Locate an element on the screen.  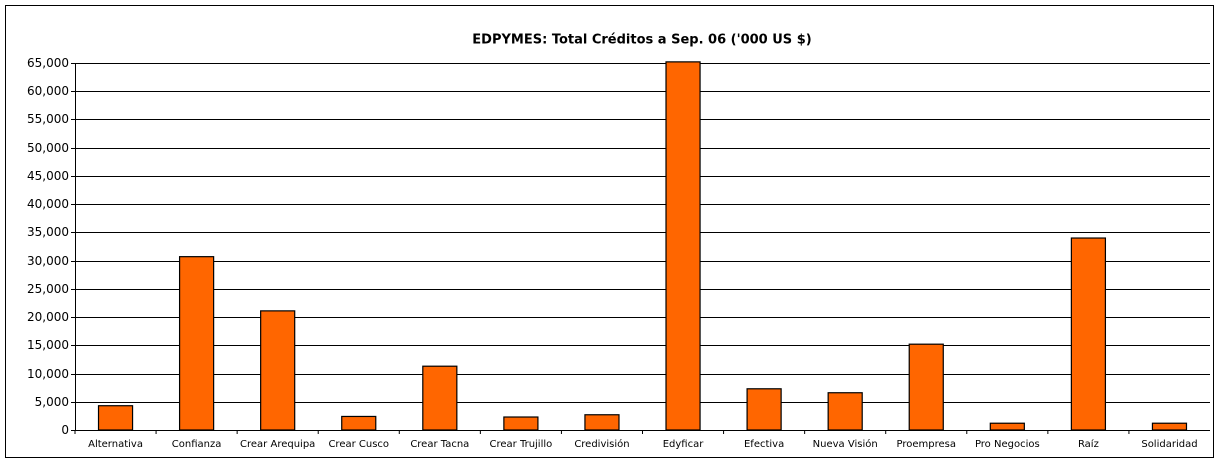
y-tick-label: 55,000 is located at coordinates (48, 119).